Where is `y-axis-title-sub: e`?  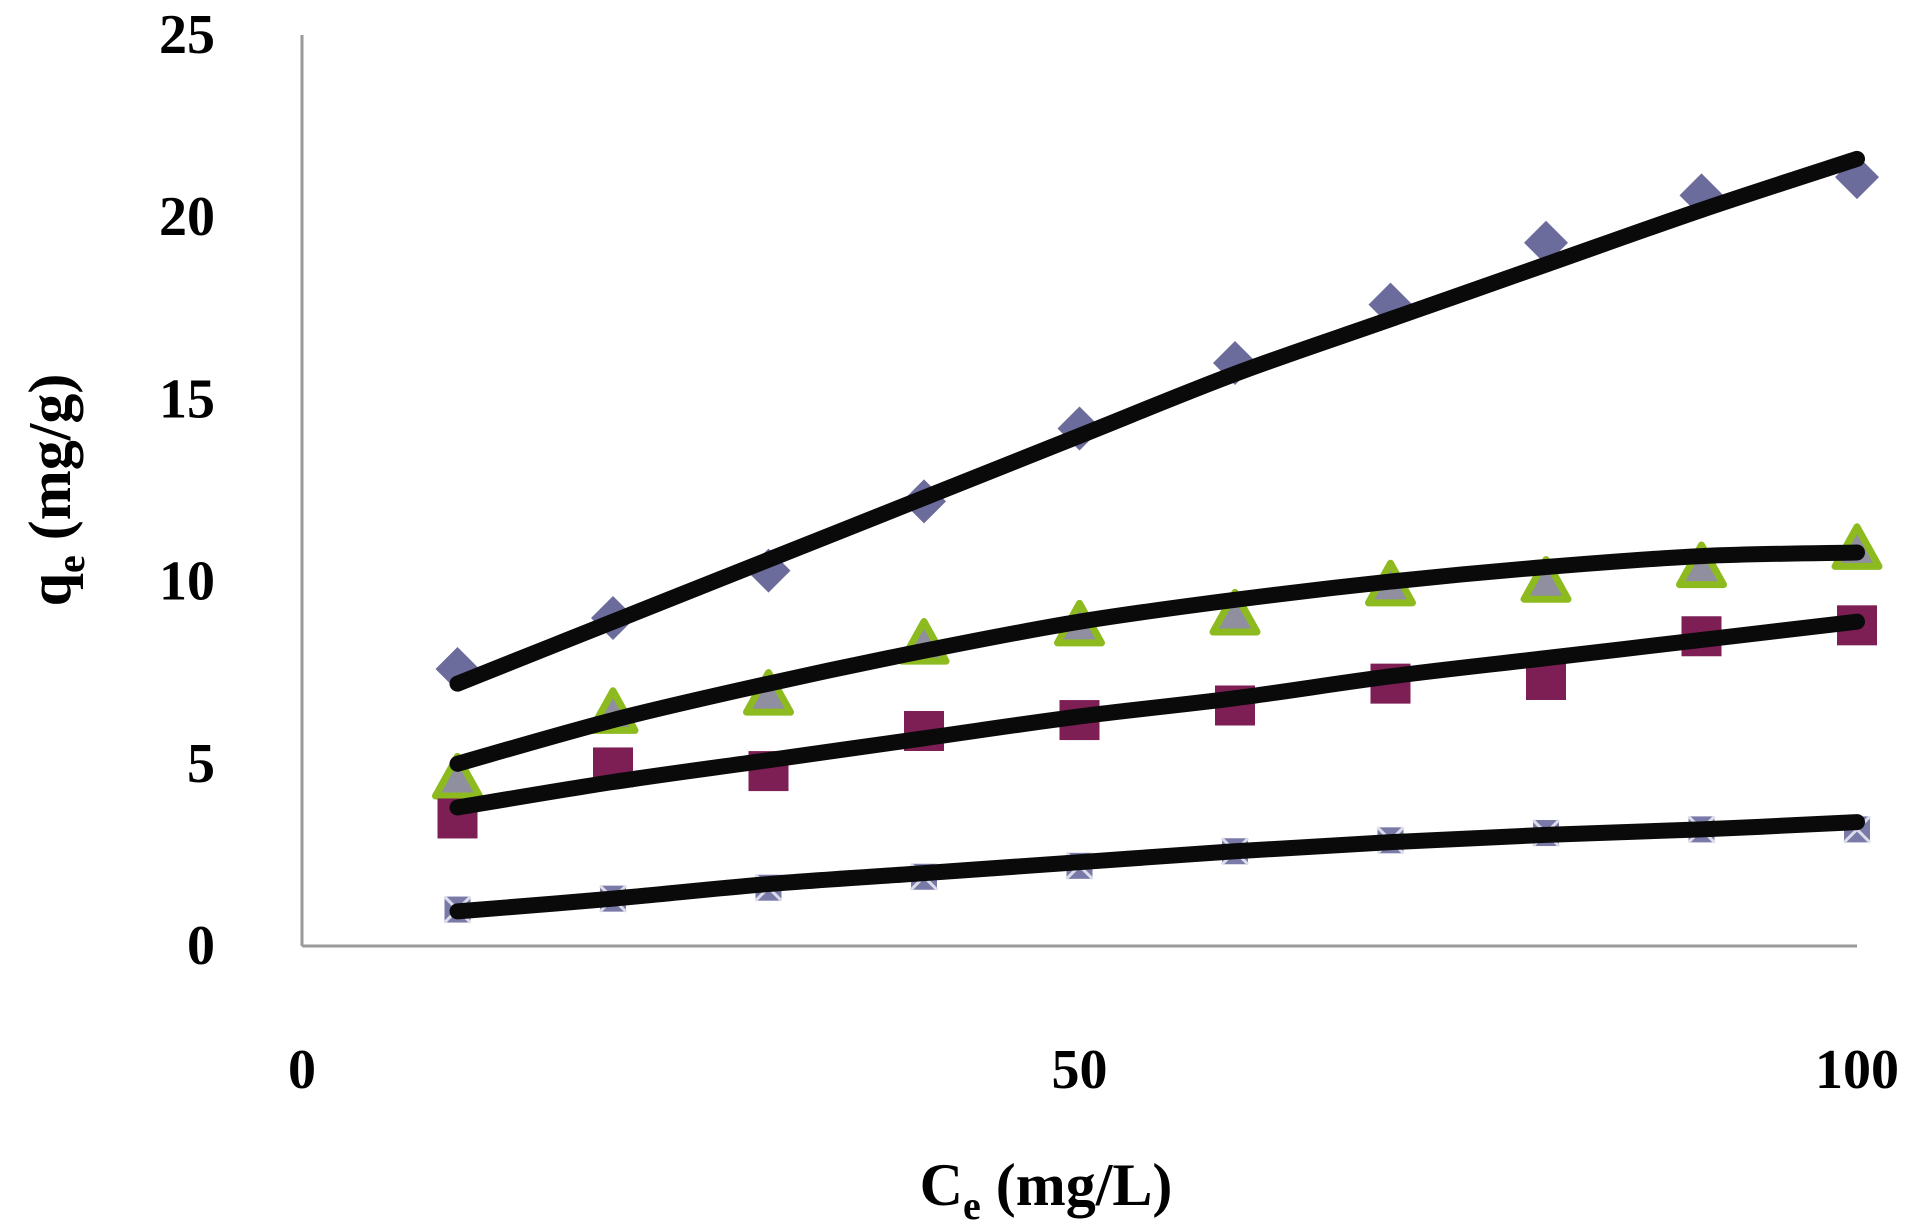 y-axis-title-sub: e is located at coordinates (70, 564).